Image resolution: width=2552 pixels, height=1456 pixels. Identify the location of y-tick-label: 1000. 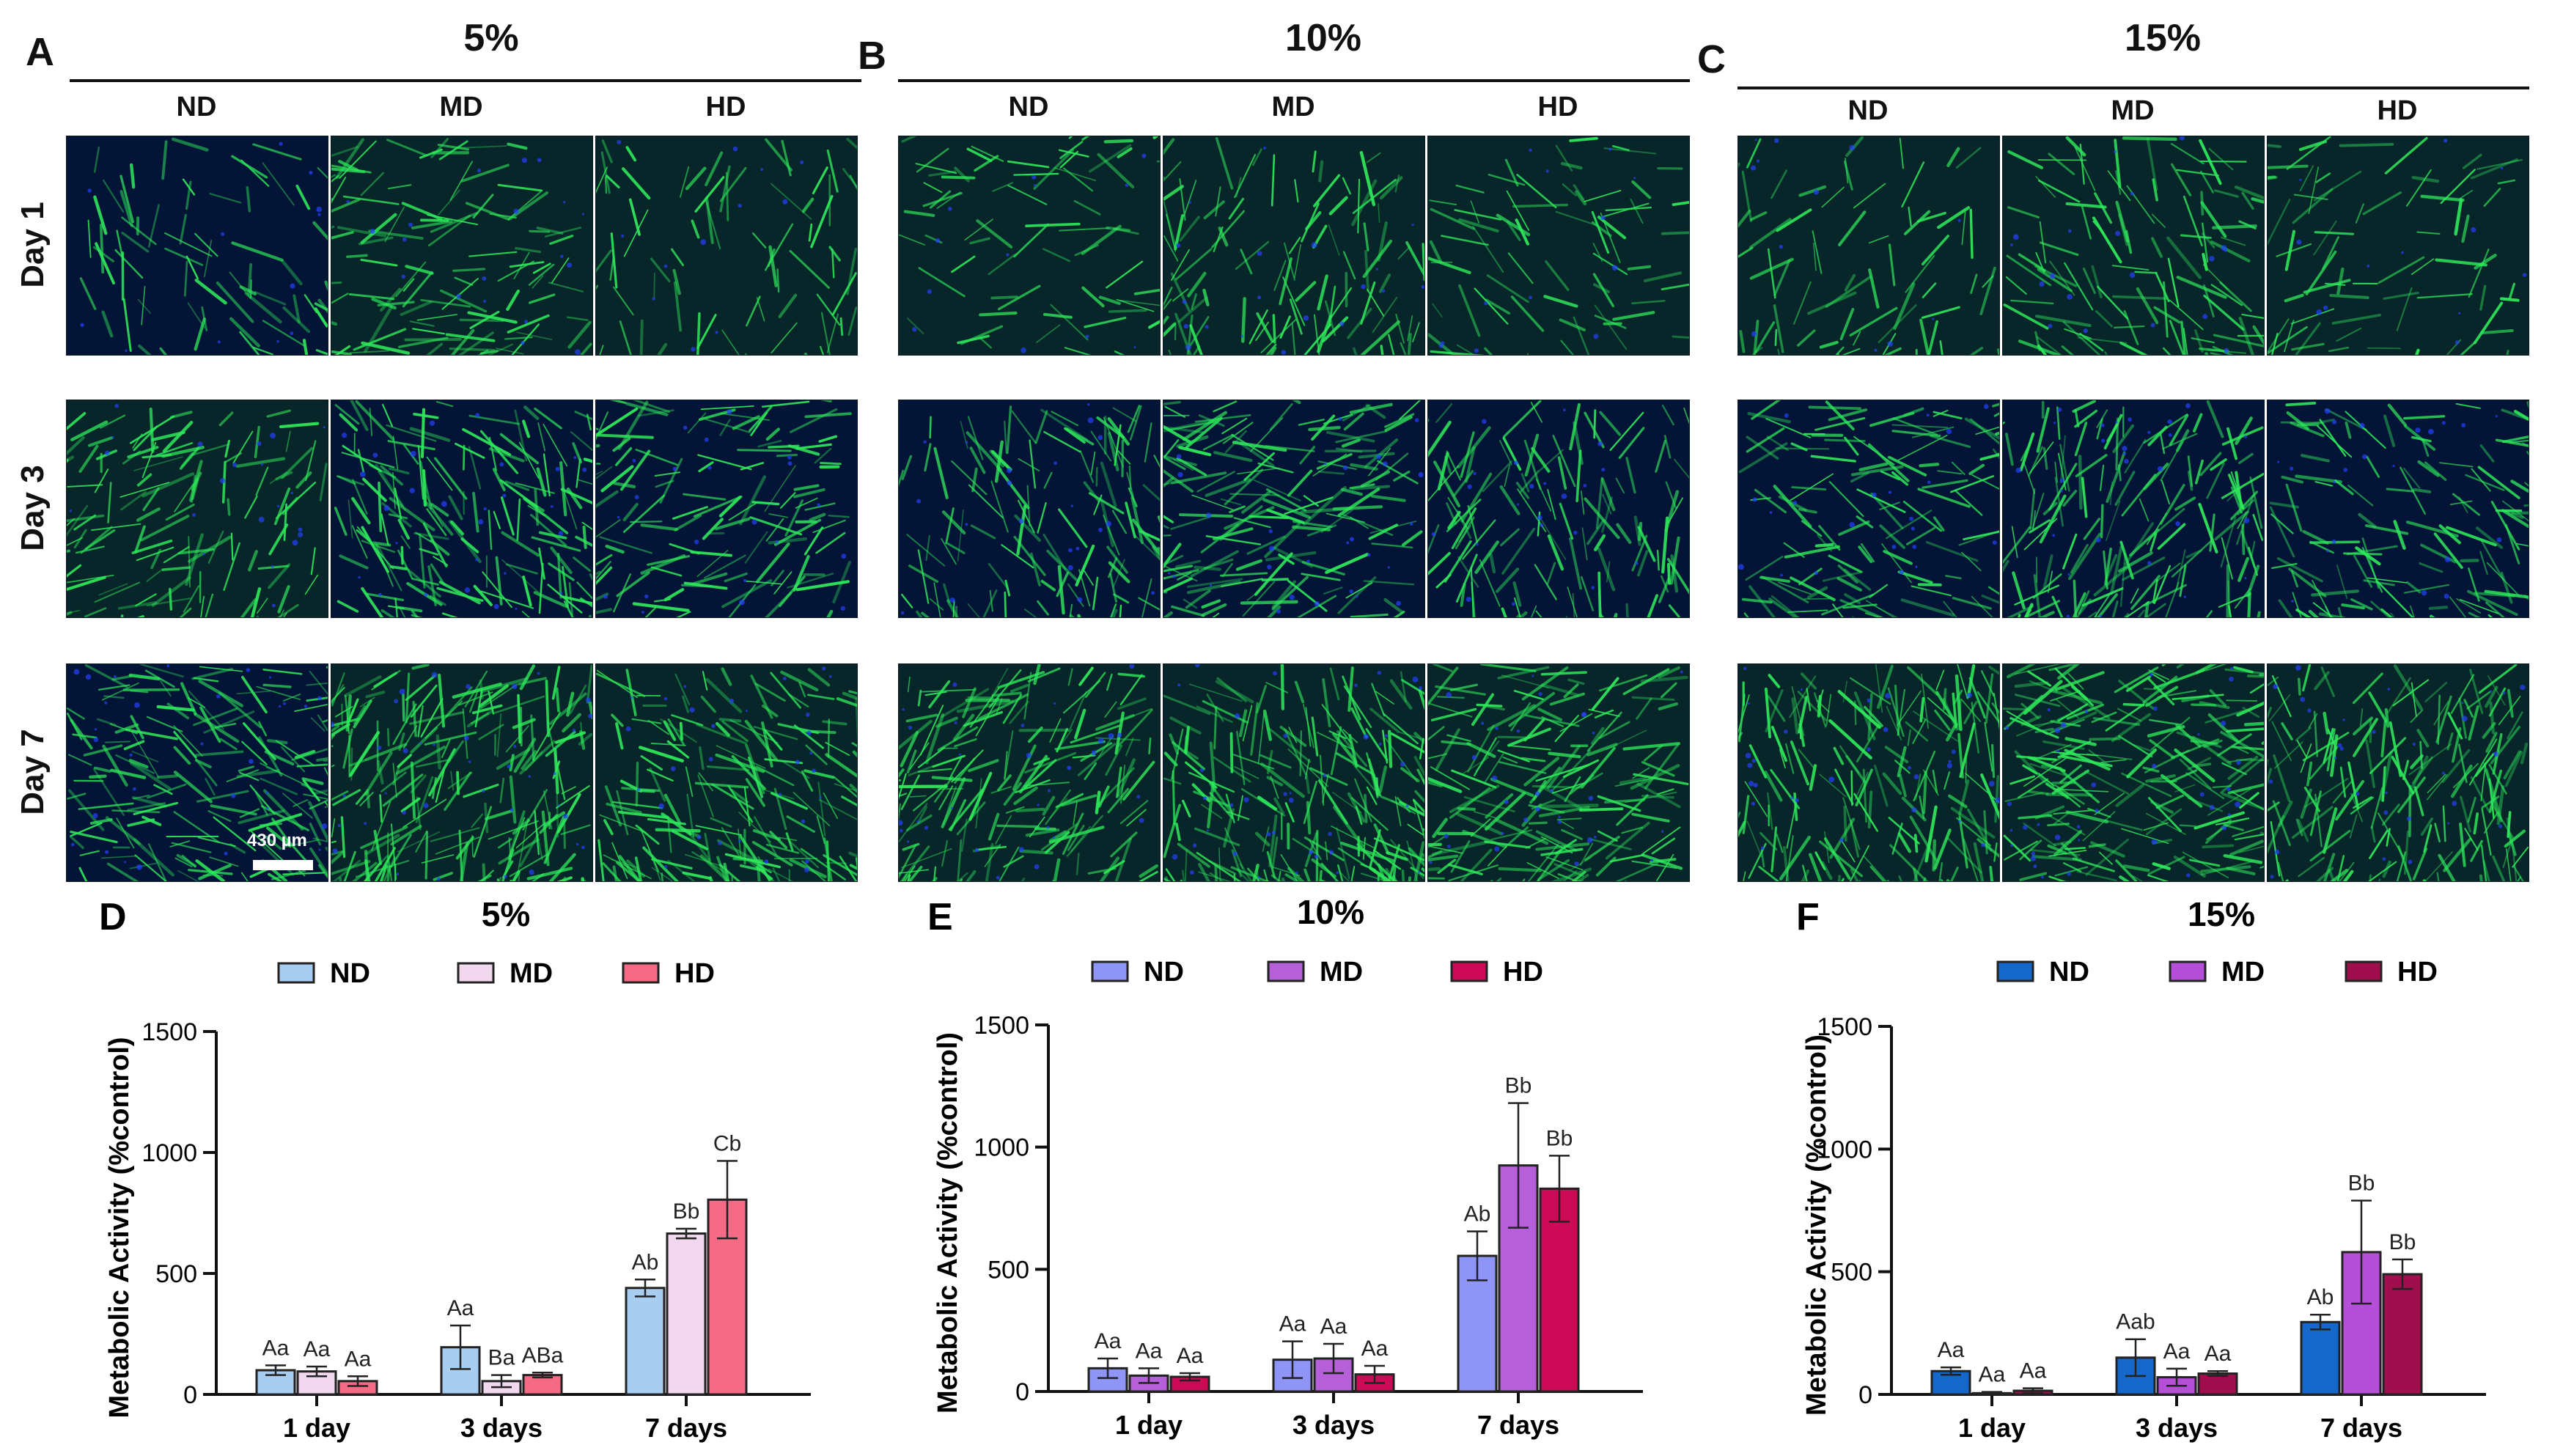
(169, 1153).